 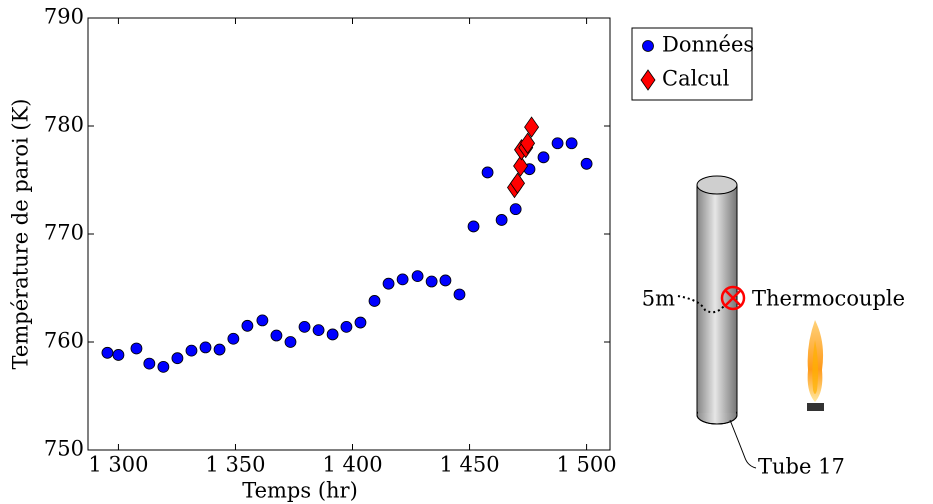 I want to click on y-tick-label: 760, so click(x=64, y=341).